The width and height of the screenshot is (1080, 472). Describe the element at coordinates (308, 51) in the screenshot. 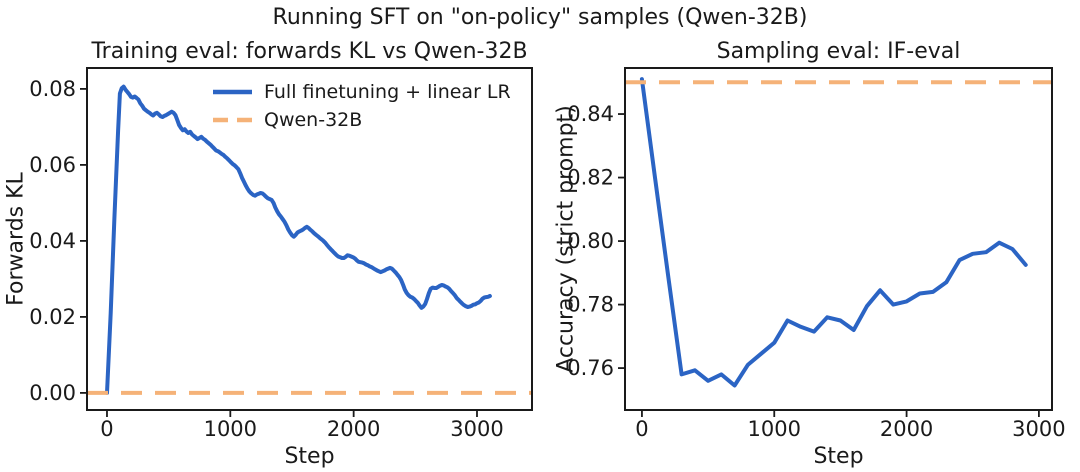

I see `subplot-title: Training eval: forwards KL vs Qwen-32B` at that location.